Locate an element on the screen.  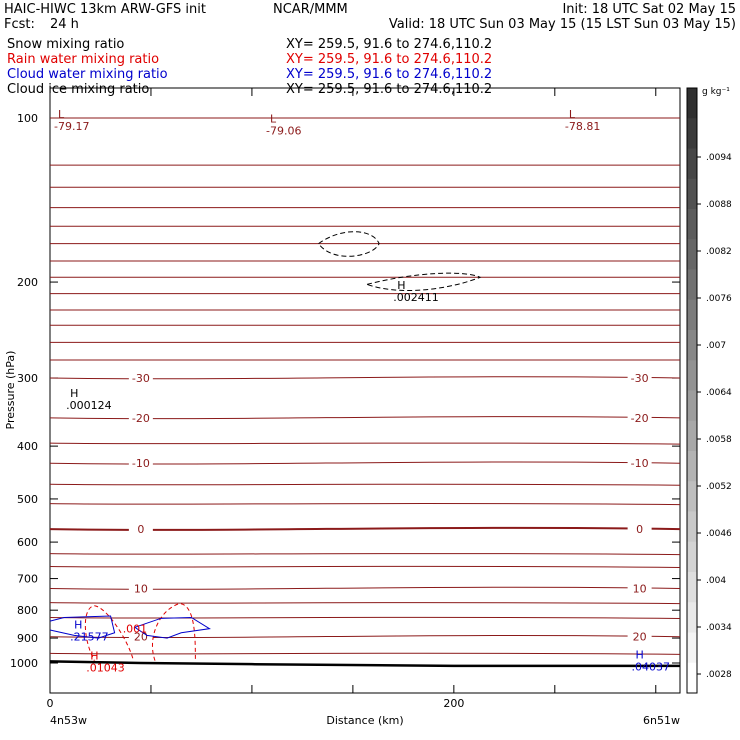
x-axis-label: Distance (km) is located at coordinates (364, 720).